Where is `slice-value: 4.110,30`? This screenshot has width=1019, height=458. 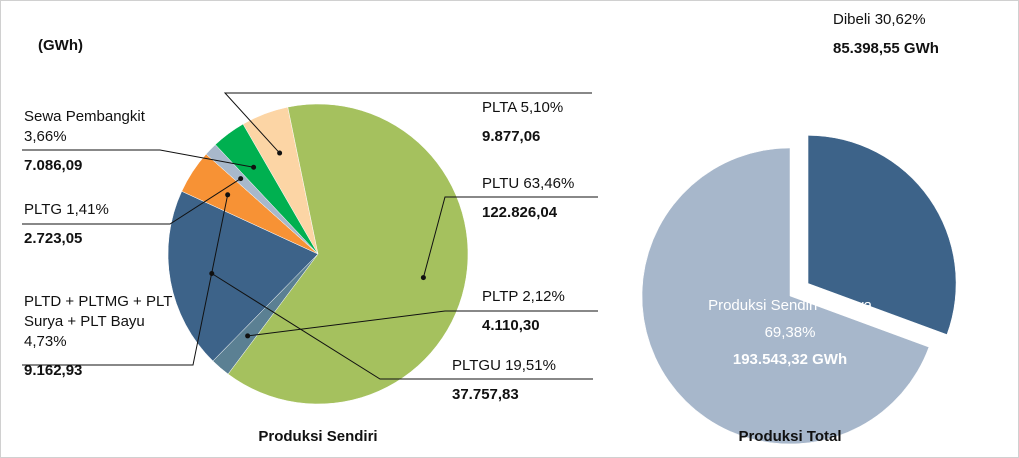
slice-value: 4.110,30 is located at coordinates (511, 325).